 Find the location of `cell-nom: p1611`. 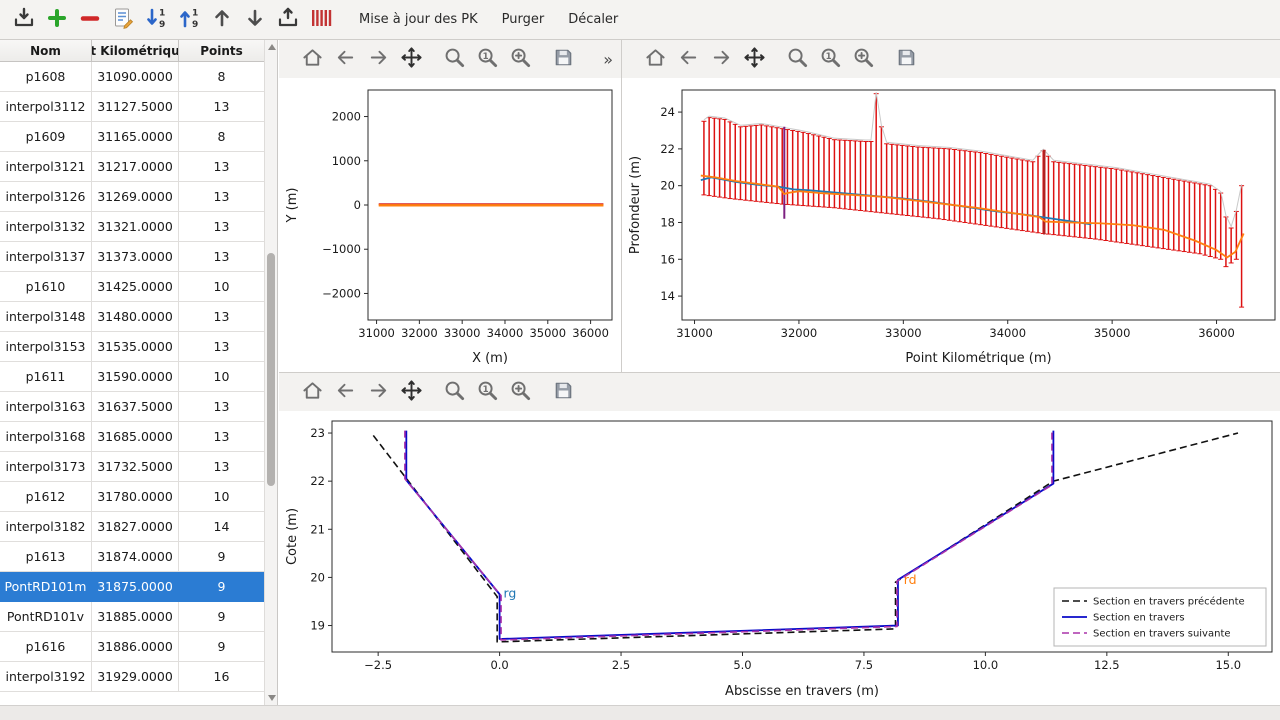

cell-nom: p1611 is located at coordinates (46, 377).